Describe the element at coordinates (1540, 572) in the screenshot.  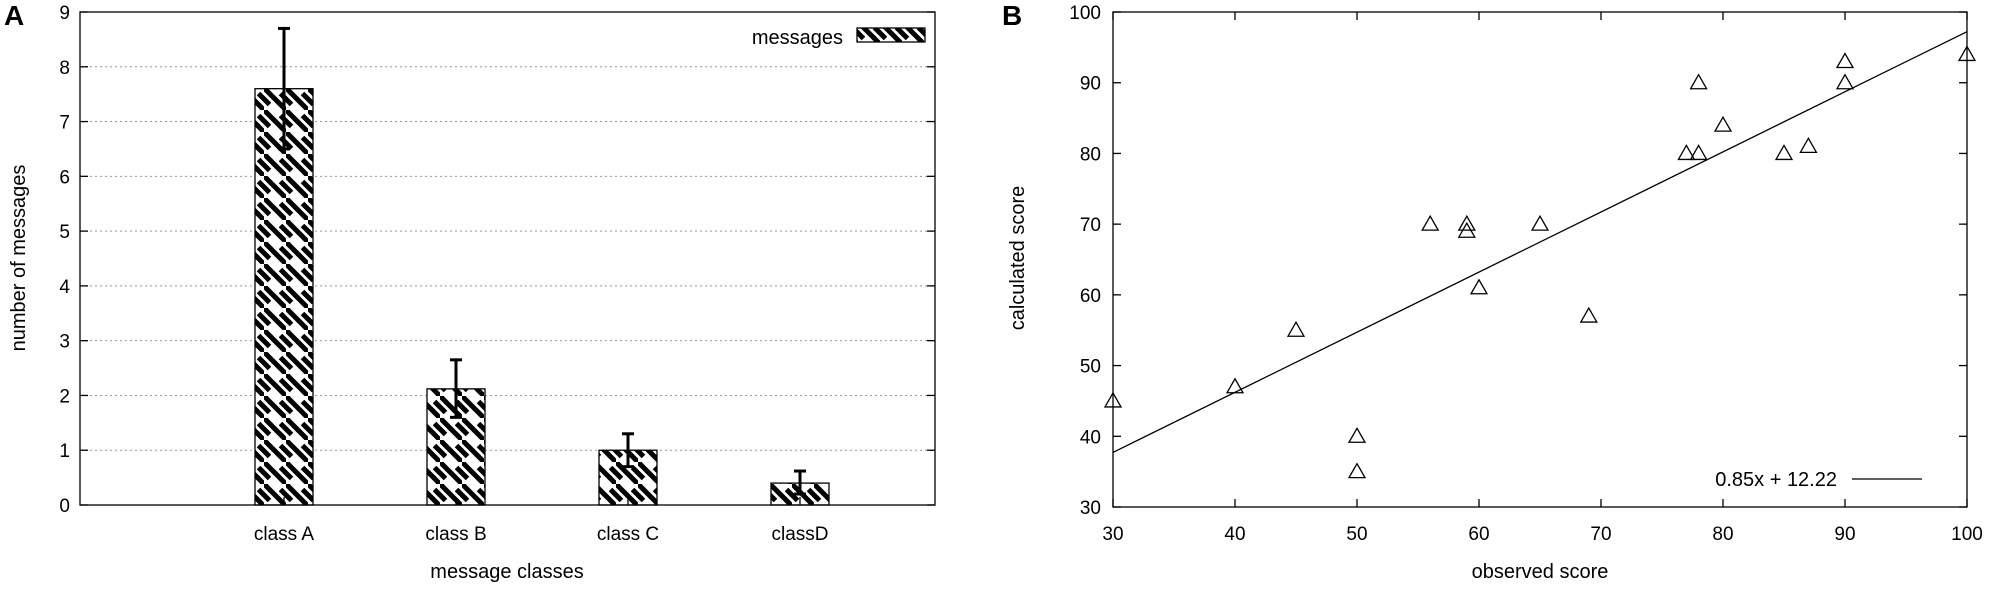
I see `x-axis-label: observed score` at that location.